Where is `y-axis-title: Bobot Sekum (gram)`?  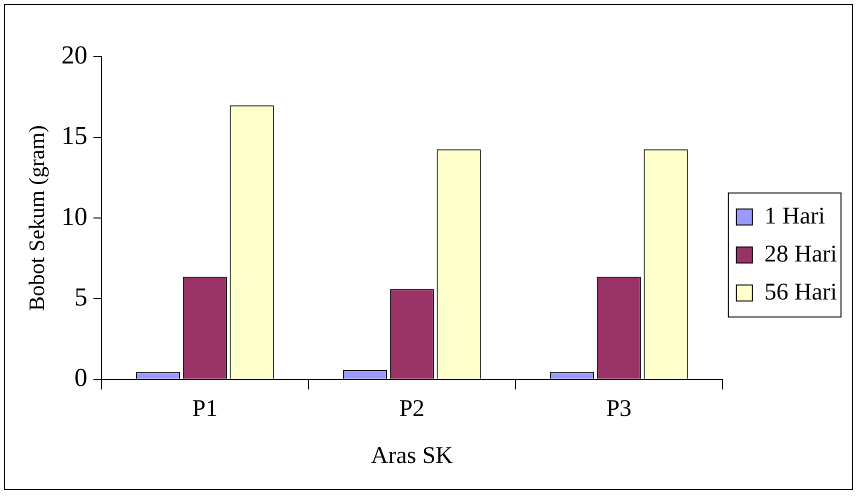
y-axis-title: Bobot Sekum (gram) is located at coordinates (36, 218).